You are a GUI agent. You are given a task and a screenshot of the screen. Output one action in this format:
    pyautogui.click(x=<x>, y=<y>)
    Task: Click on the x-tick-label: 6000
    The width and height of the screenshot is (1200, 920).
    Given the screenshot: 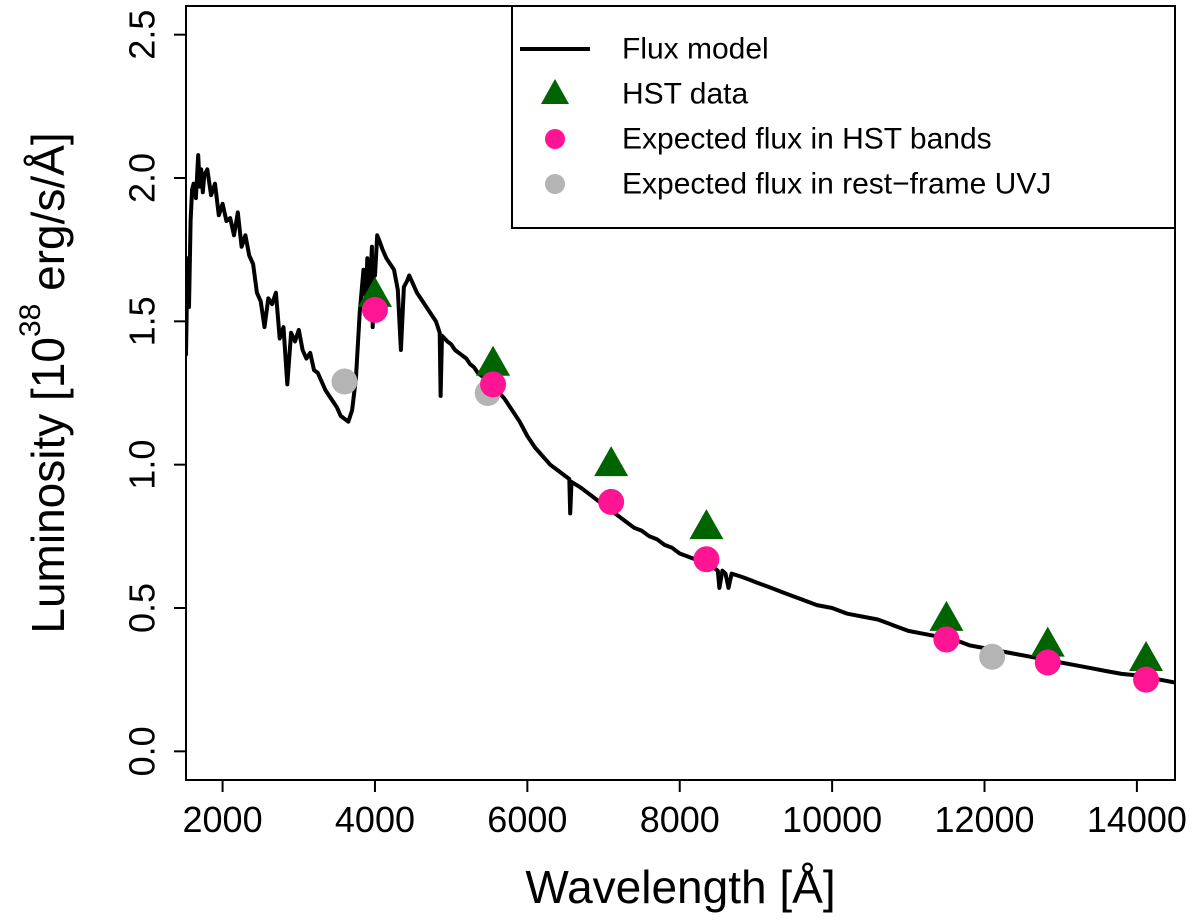 What is the action you would take?
    pyautogui.click(x=527, y=819)
    